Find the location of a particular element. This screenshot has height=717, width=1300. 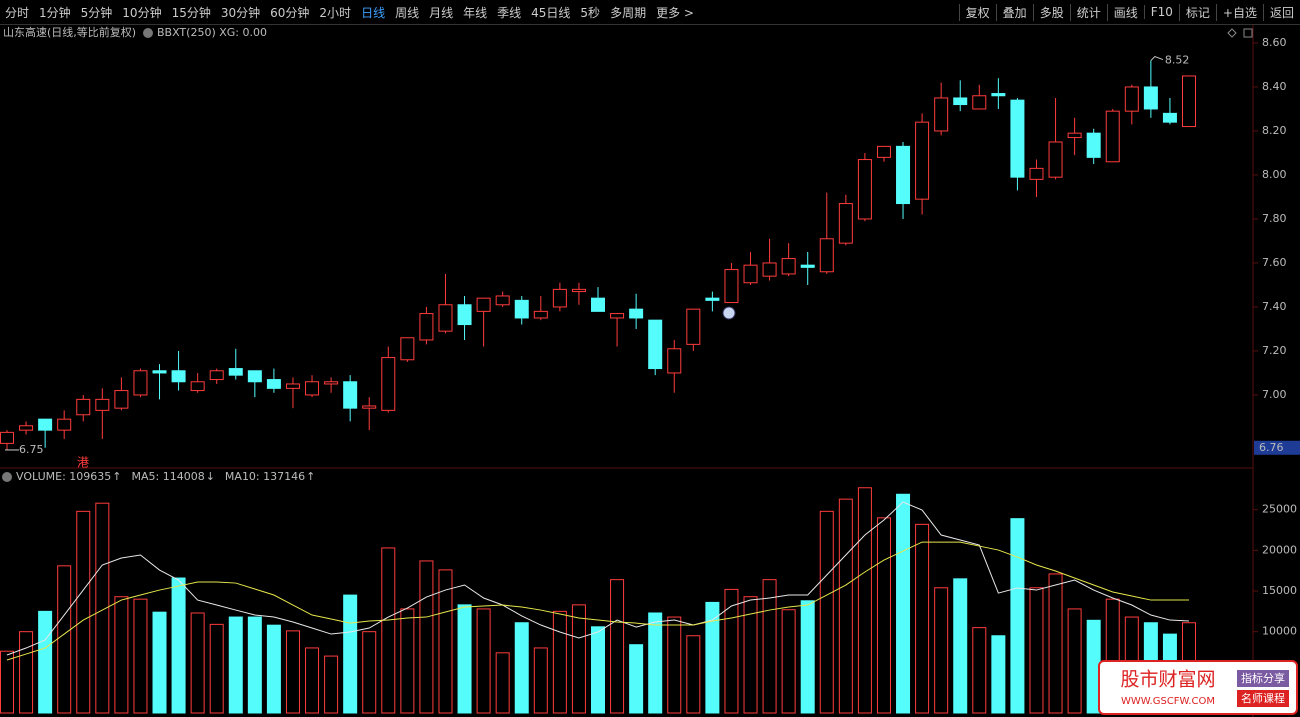

toolbar-item: 月线 is located at coordinates (441, 12).